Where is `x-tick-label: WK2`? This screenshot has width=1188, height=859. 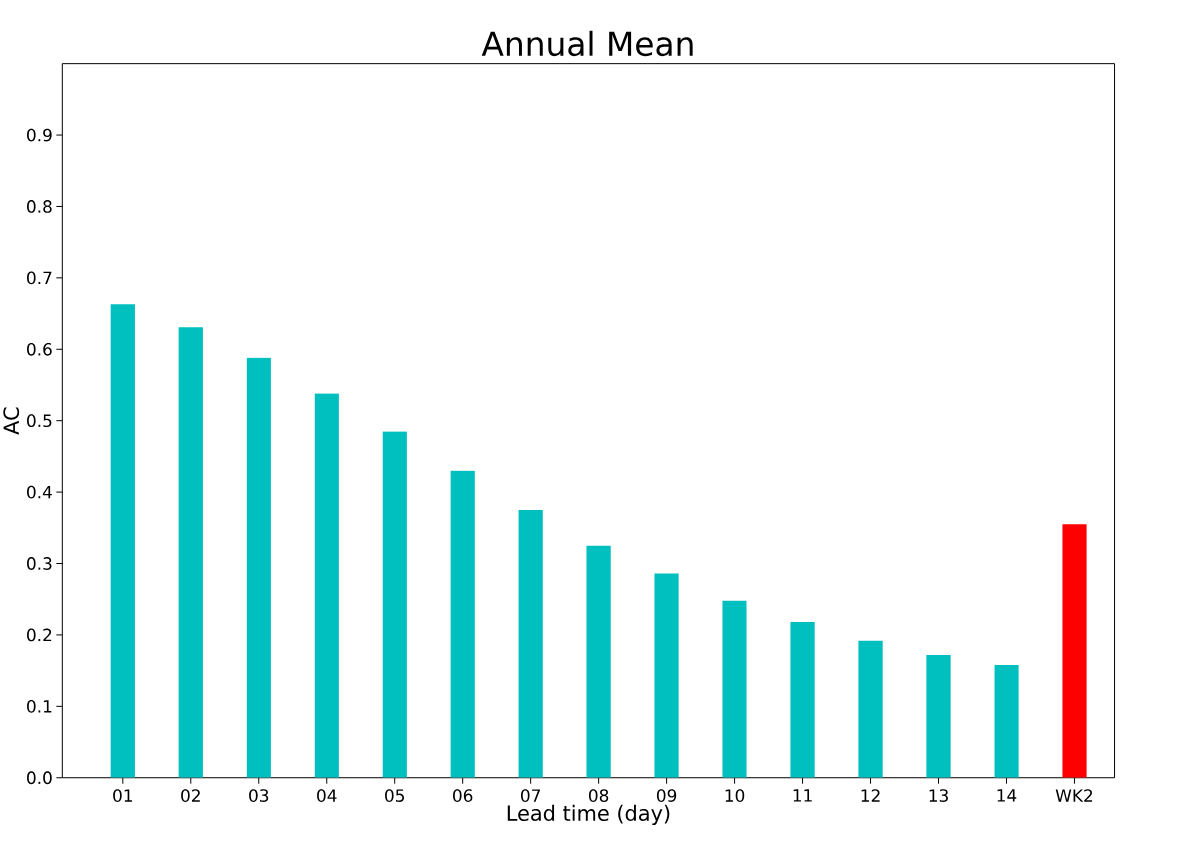 x-tick-label: WK2 is located at coordinates (1074, 795).